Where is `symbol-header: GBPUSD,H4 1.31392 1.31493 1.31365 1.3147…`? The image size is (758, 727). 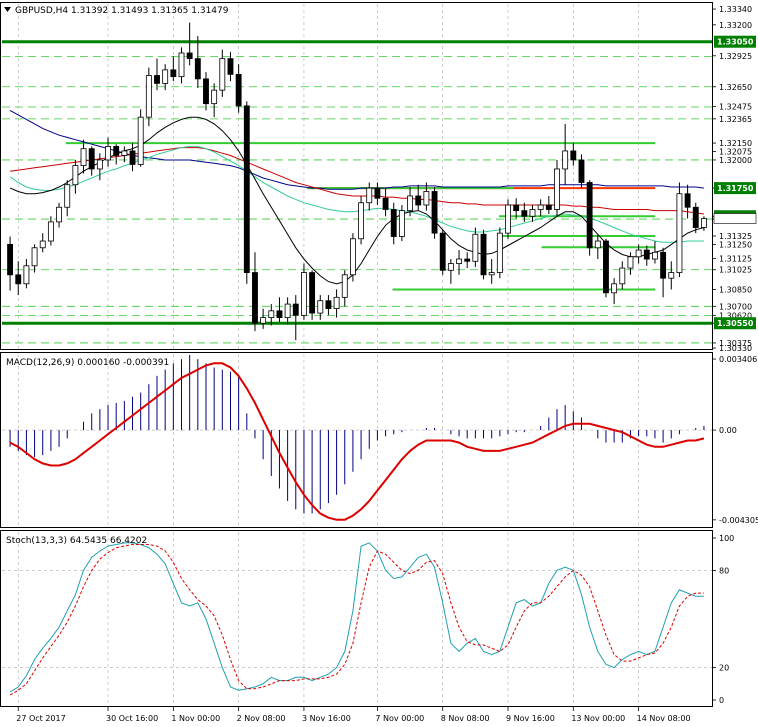 symbol-header: GBPUSD,H4 1.31392 1.31493 1.31365 1.3147… is located at coordinates (116, 11).